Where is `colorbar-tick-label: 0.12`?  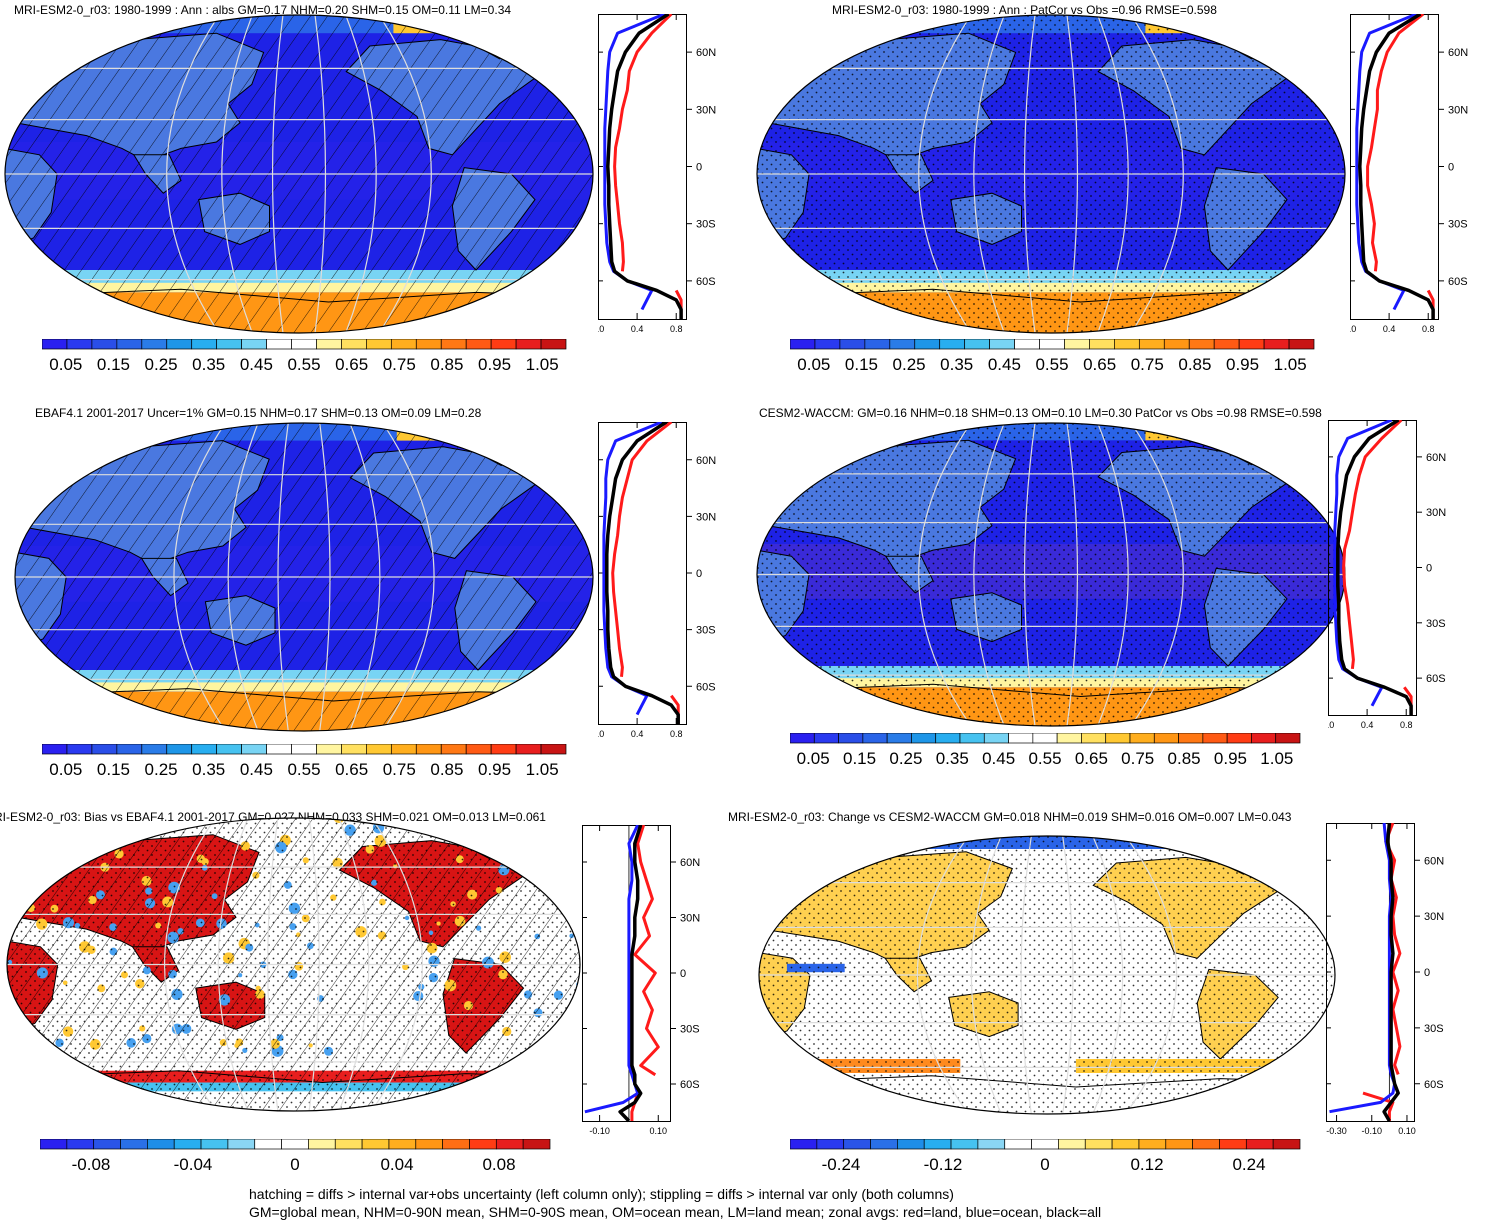 colorbar-tick-label: 0.12 is located at coordinates (1146, 1164).